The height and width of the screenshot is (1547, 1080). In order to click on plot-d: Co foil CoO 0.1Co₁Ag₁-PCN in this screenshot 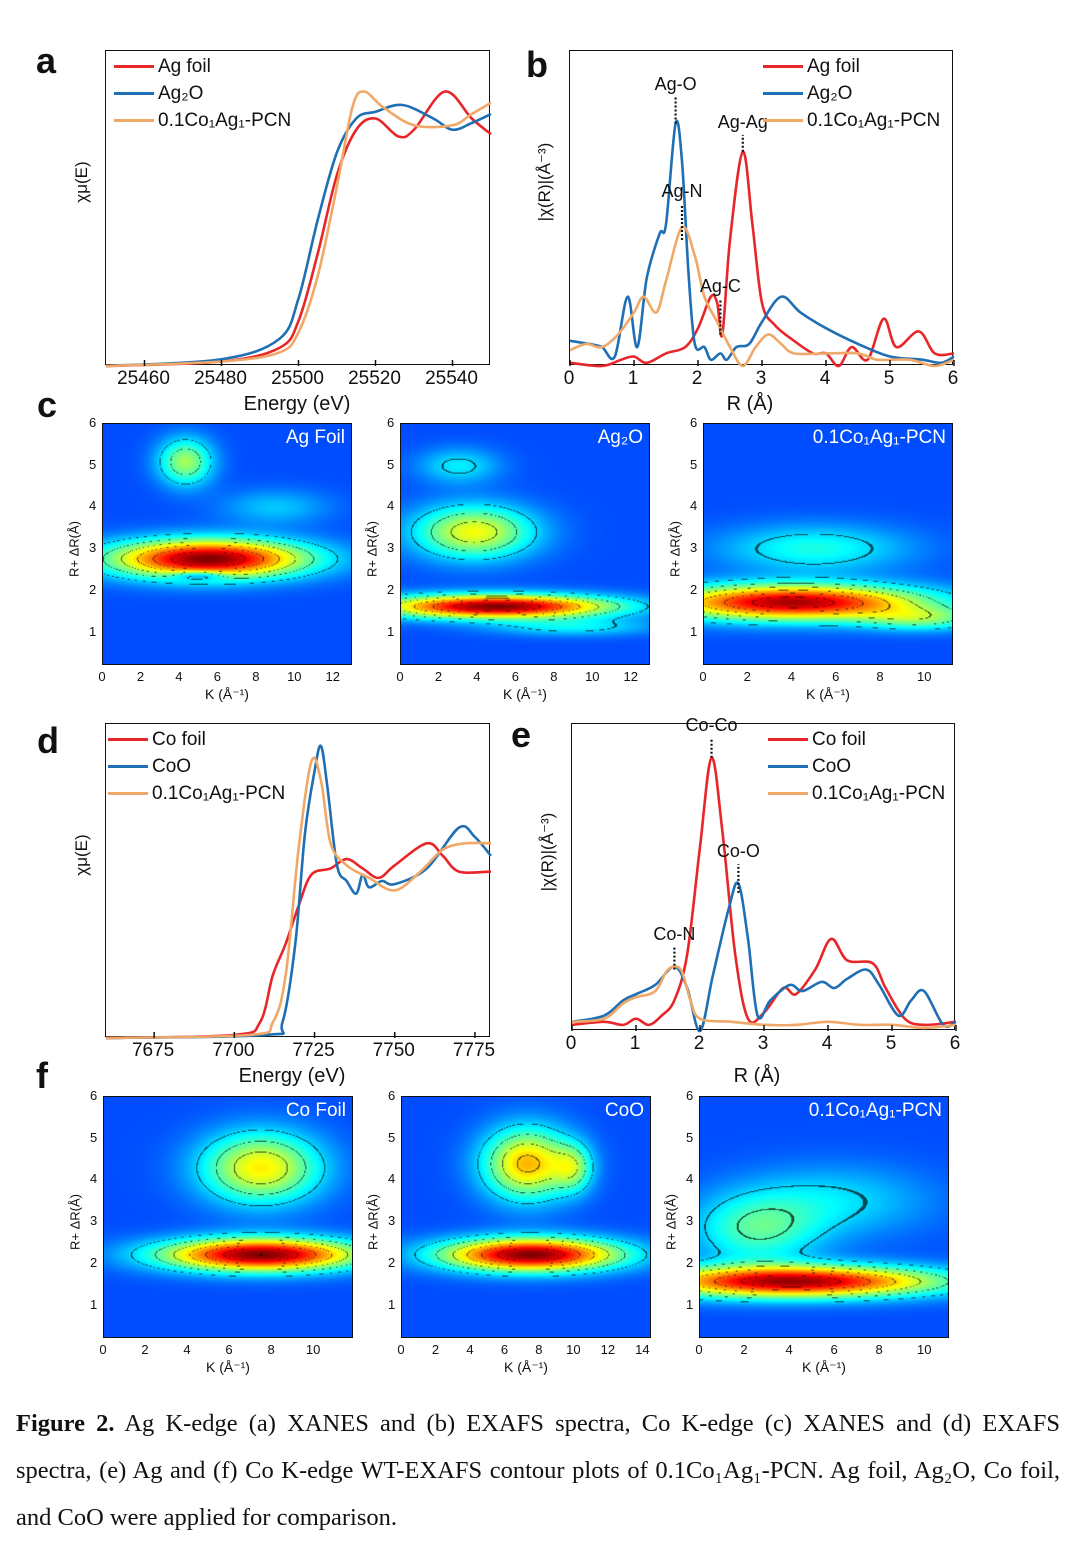, I will do `click(298, 881)`.